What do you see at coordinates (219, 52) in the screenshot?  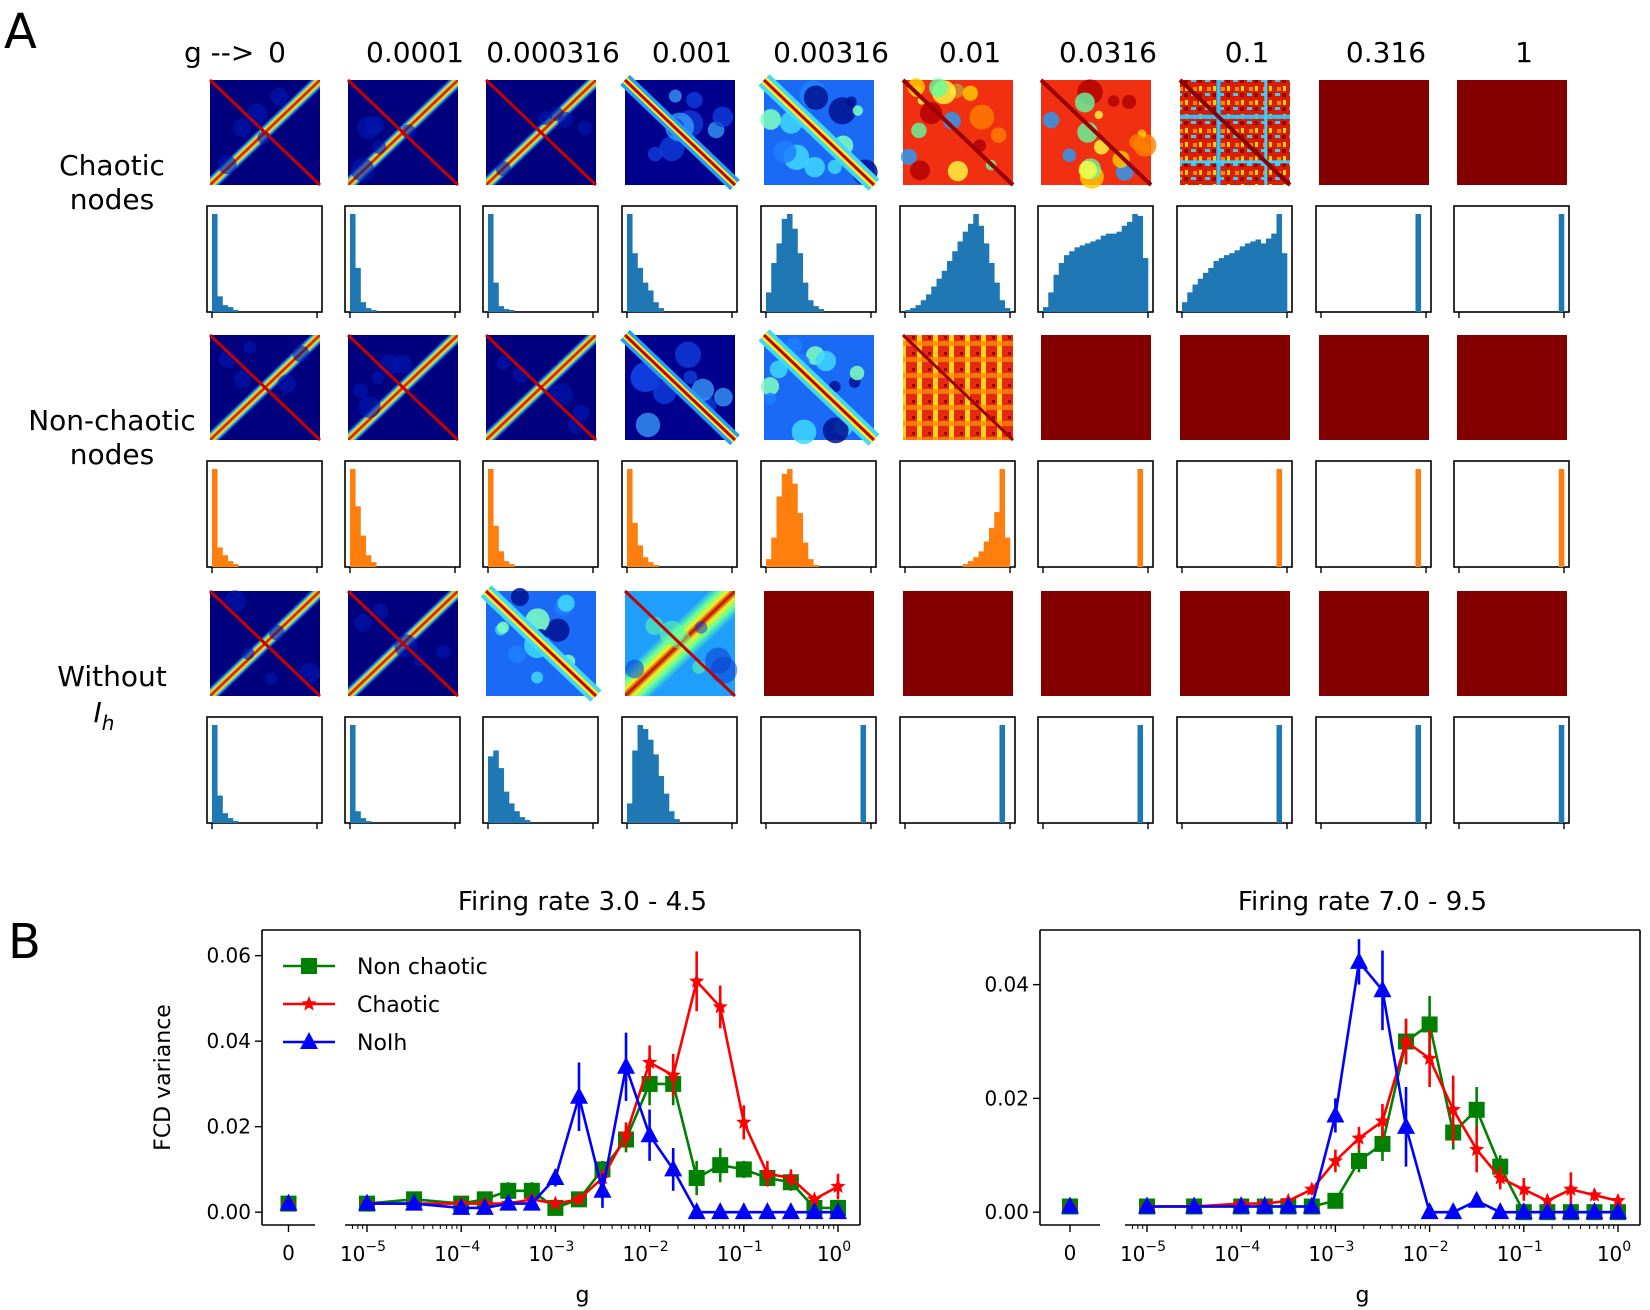 I see `g-axis-prefix: g -->` at bounding box center [219, 52].